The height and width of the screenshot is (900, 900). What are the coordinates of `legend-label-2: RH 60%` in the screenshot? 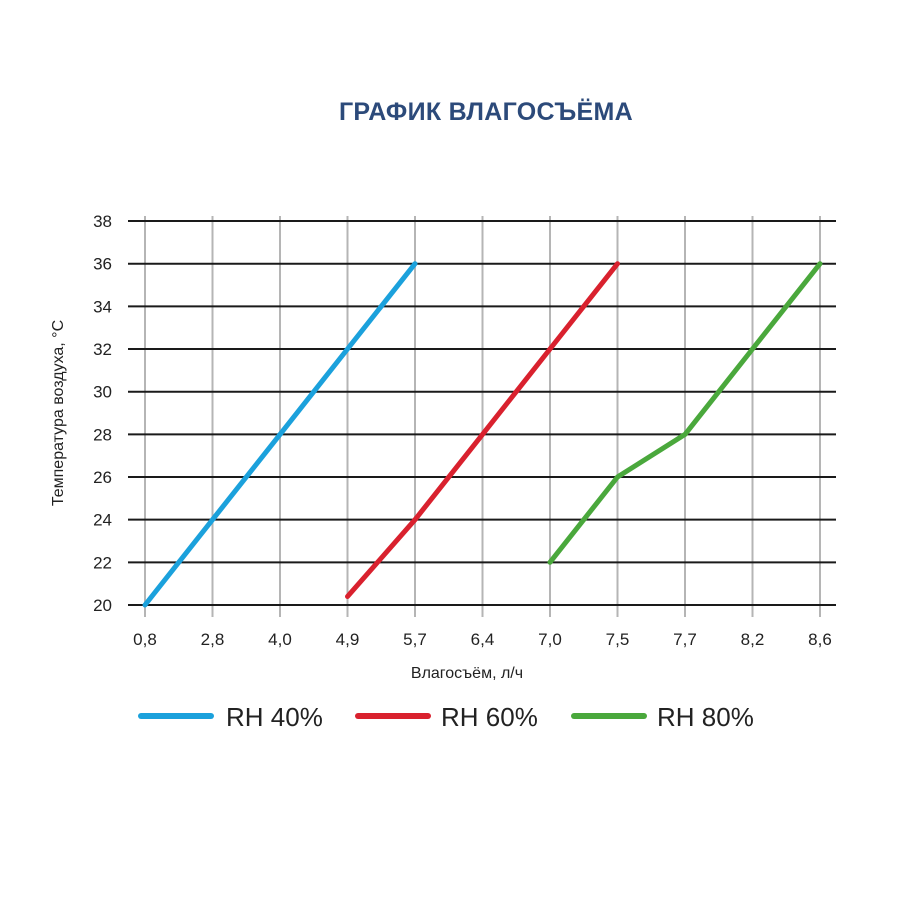 It's located at (489, 717).